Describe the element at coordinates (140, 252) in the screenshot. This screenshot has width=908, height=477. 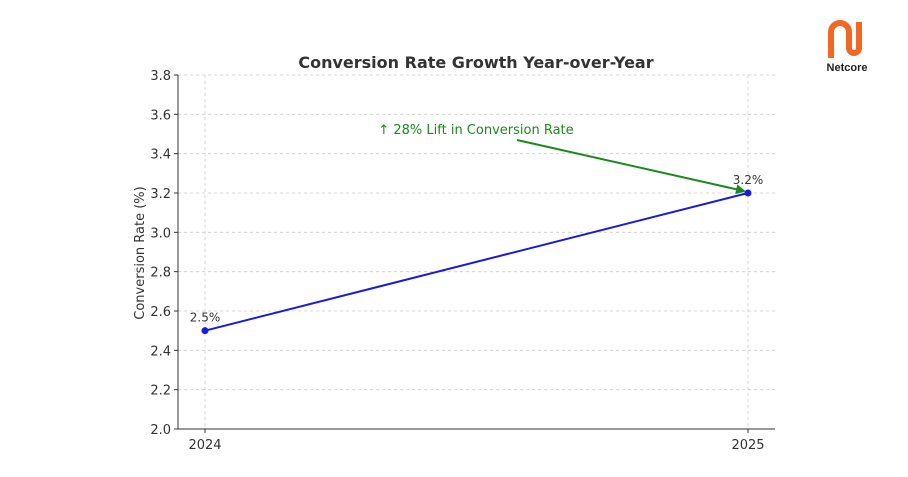
I see `y-axis-label: Conversion Rate (%)` at that location.